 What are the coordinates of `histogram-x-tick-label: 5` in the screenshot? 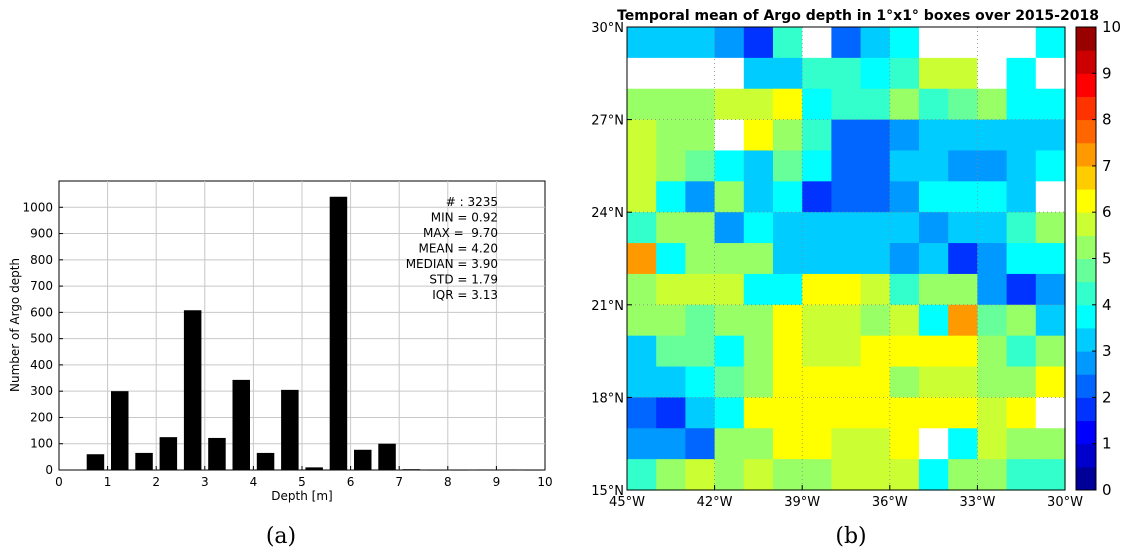 It's located at (302, 482).